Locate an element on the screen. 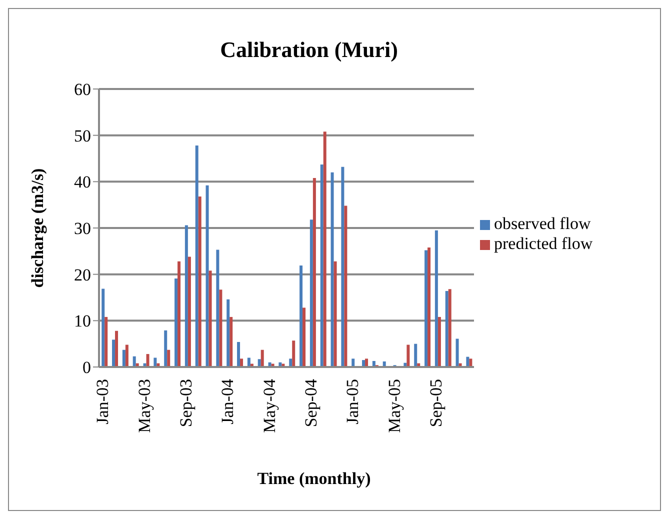 This screenshot has height=519, width=669. y-tick-label: 0 is located at coordinates (86, 368).